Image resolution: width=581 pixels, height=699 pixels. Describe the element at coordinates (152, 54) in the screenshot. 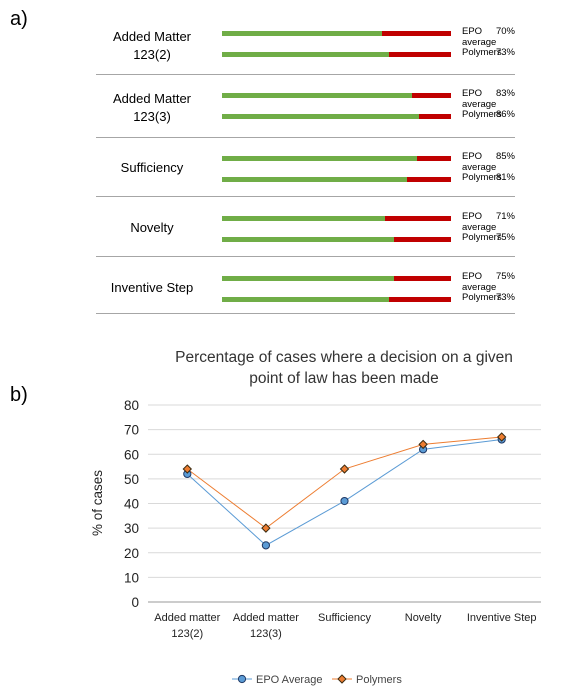

I see `group-label-line: 123(2)` at that location.